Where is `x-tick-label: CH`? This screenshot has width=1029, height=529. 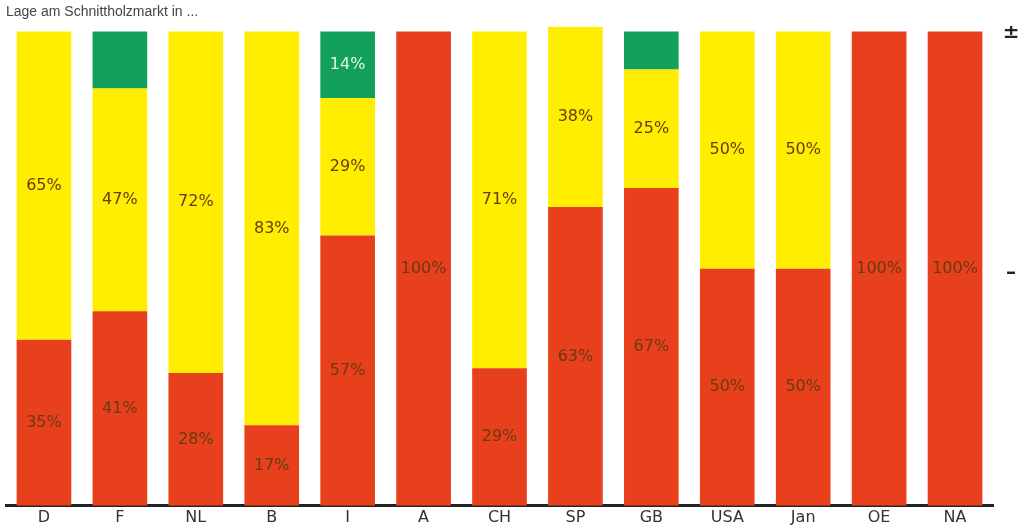
x-tick-label: CH is located at coordinates (499, 516).